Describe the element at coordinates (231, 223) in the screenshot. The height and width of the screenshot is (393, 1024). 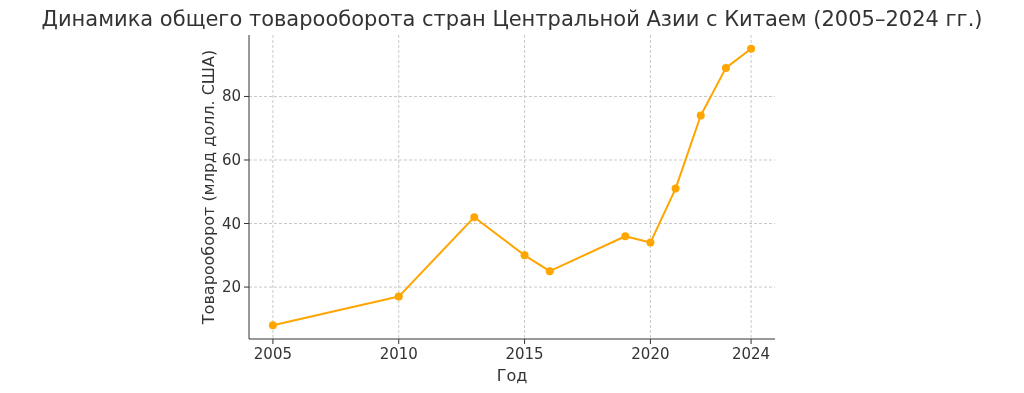
I see `y-tick-label: 40` at that location.